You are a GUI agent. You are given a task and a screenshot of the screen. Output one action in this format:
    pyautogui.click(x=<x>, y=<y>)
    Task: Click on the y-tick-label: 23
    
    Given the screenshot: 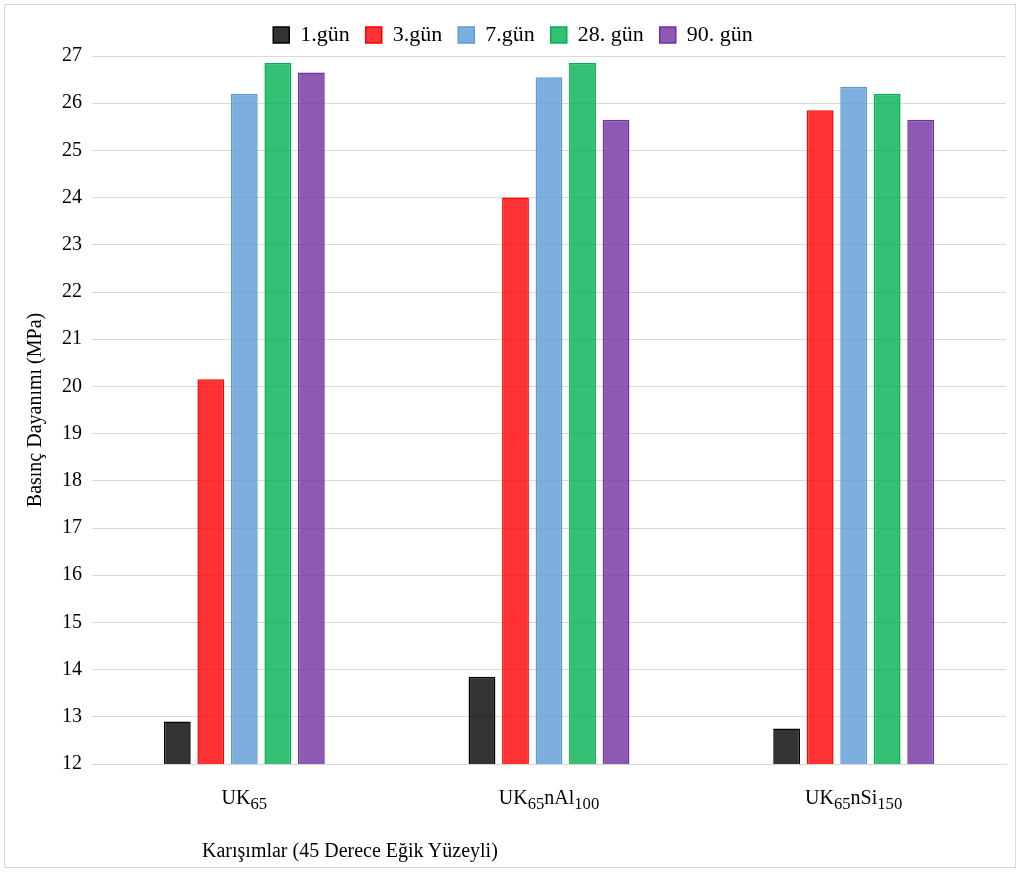 What is the action you would take?
    pyautogui.click(x=72, y=243)
    